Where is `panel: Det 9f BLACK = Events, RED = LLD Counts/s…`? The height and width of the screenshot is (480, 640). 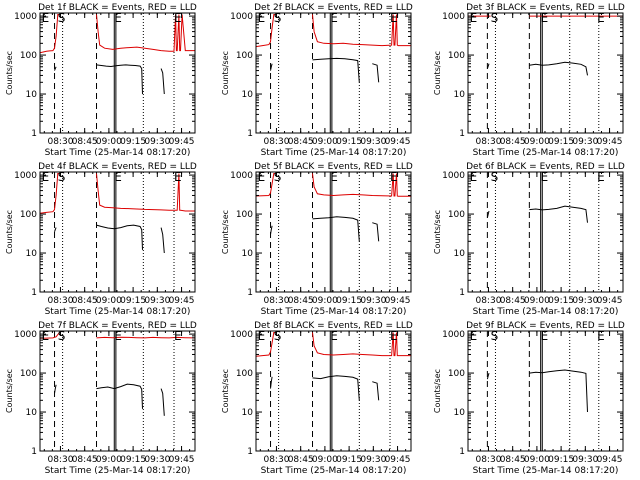 panel: Det 9f BLACK = Events, RED = LLD Counts/s… is located at coordinates (529, 398).